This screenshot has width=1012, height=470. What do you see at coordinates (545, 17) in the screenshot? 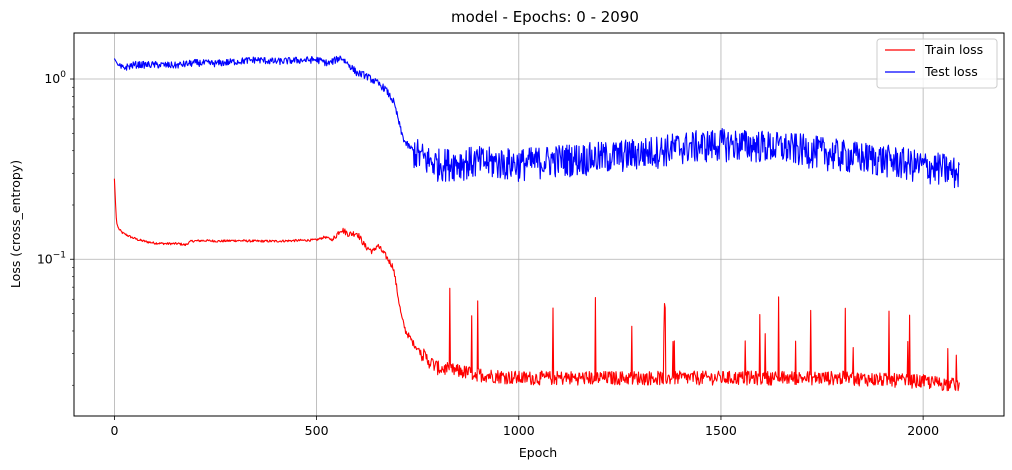
I see `chart-title: model - Epochs: 0 - 2090` at bounding box center [545, 17].